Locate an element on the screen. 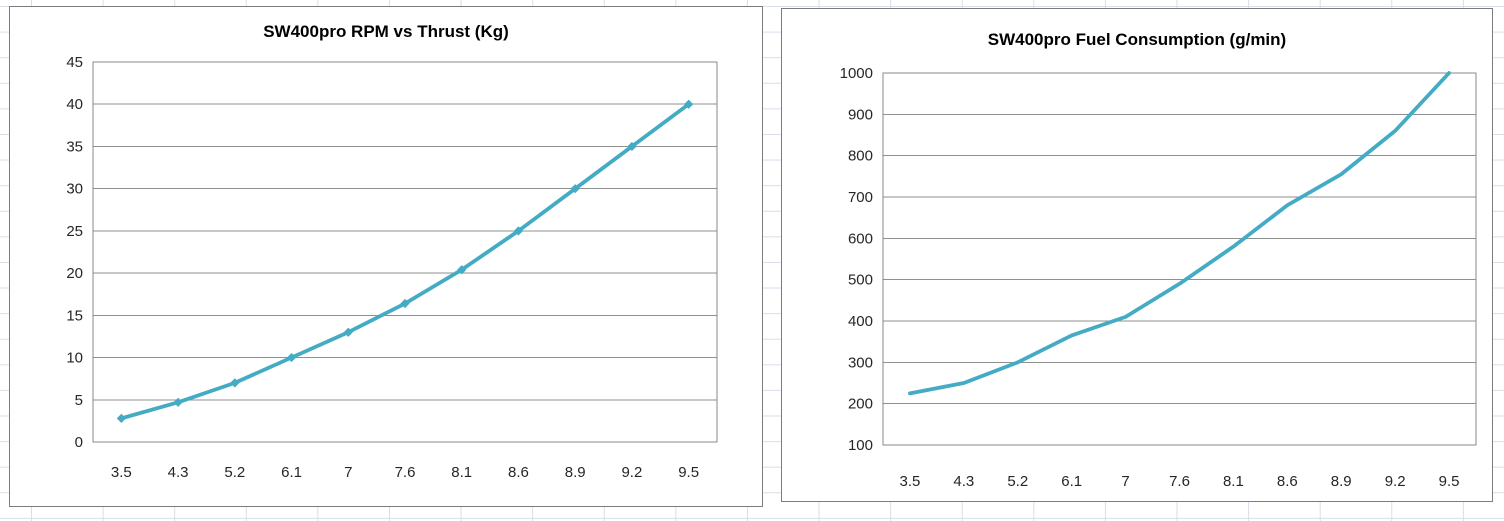 The image size is (1504, 521). y-axis-tick-label: 300 is located at coordinates (860, 362).